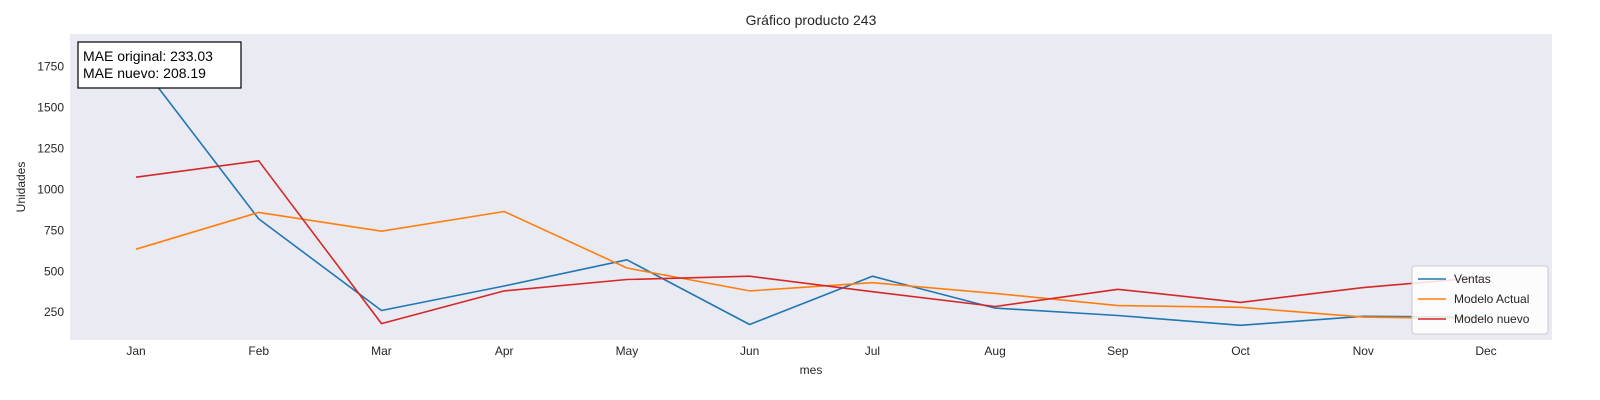 The image size is (1600, 400). Describe the element at coordinates (54, 312) in the screenshot. I see `y-tick-label: 250` at that location.